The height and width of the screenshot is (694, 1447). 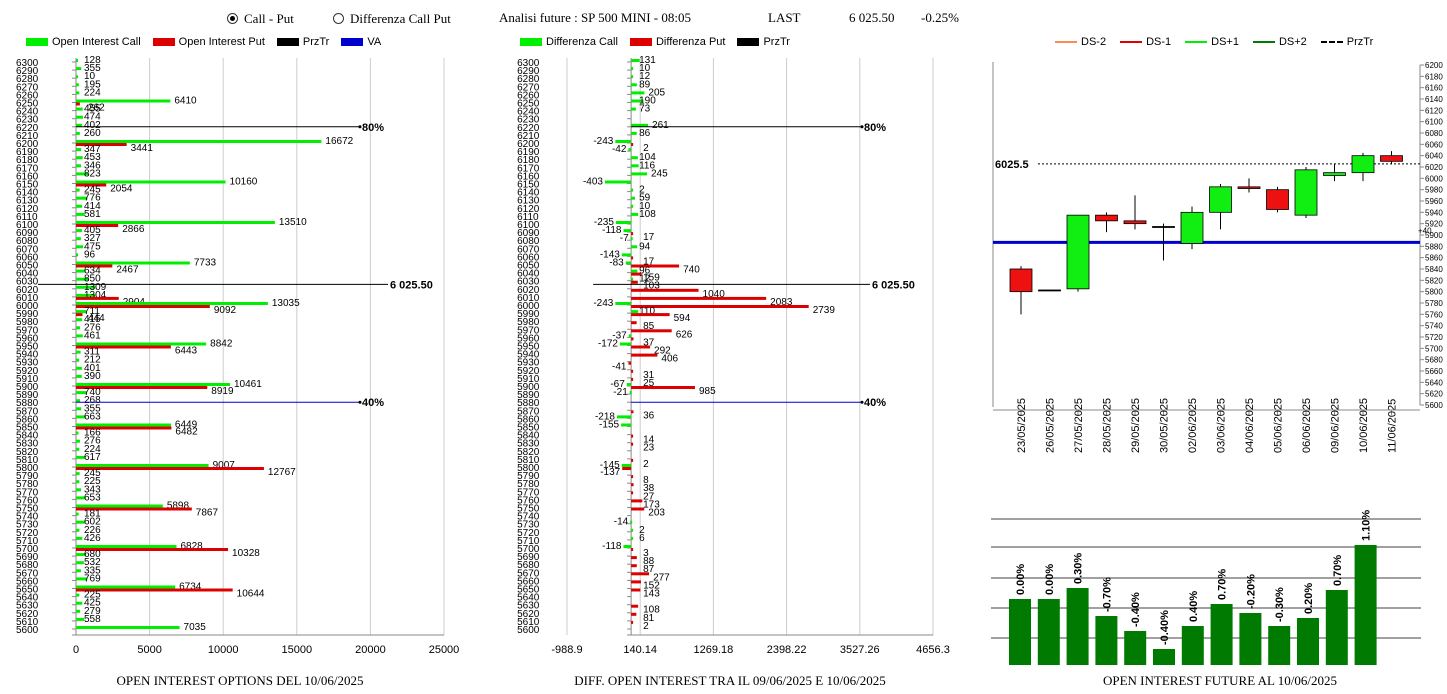 I want to click on y-tick-label: 5910, so click(x=27, y=379).